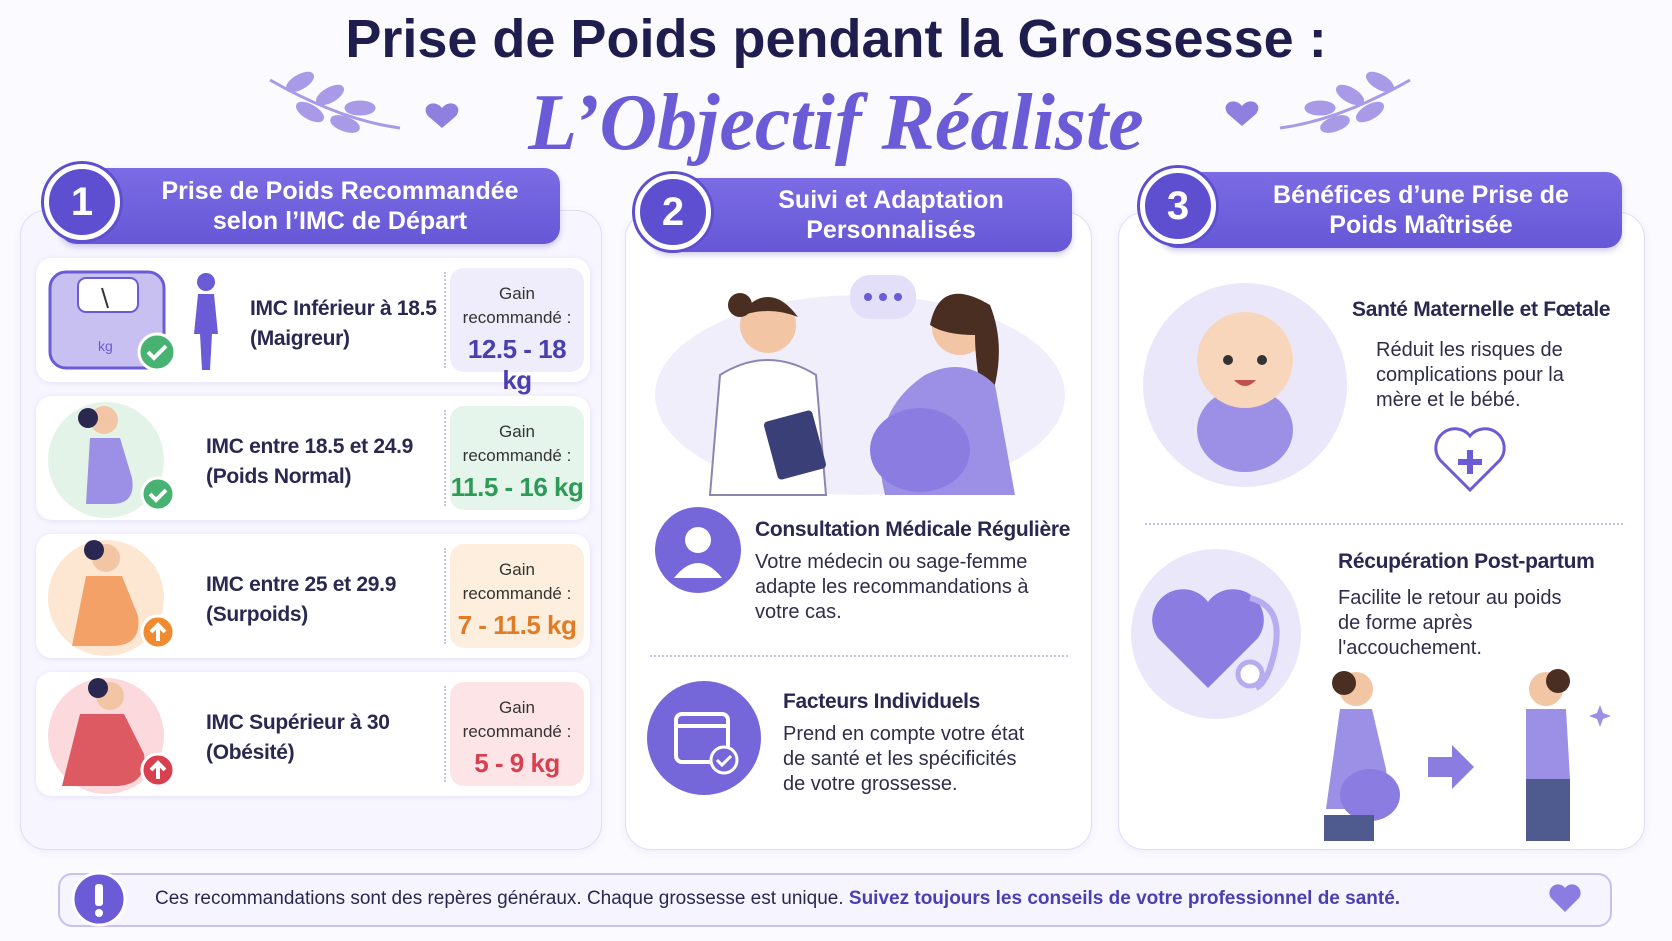 The image size is (1672, 941). What do you see at coordinates (1470, 460) in the screenshot?
I see `heart-plus-icon` at bounding box center [1470, 460].